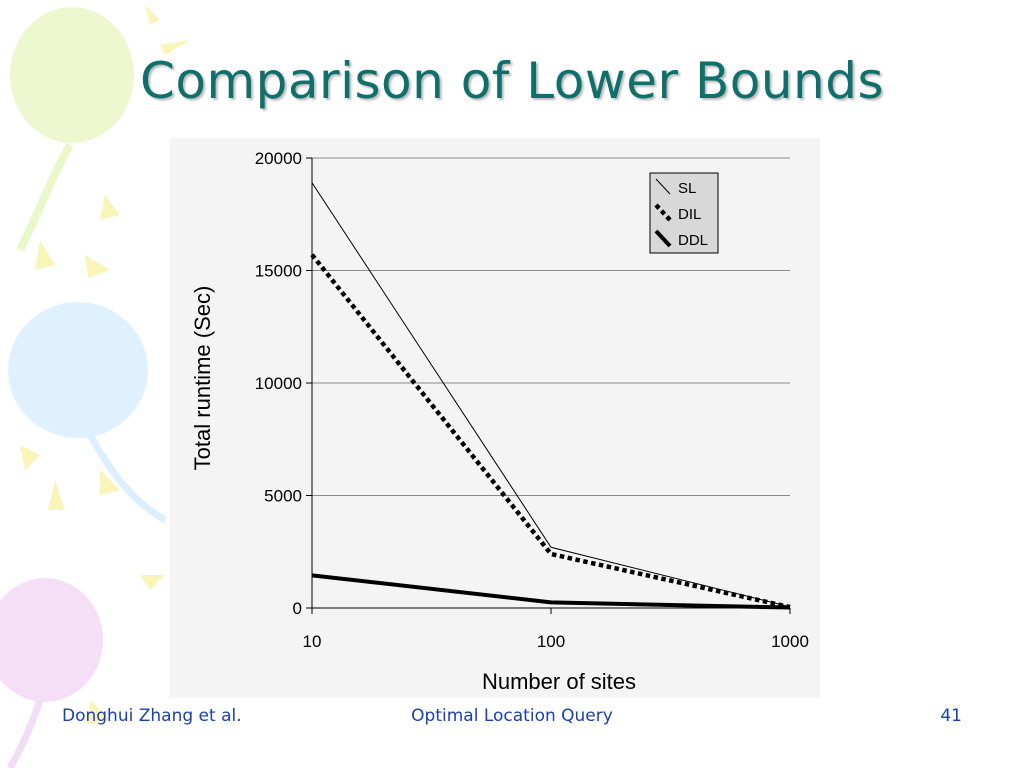  What do you see at coordinates (663, 212) in the screenshot?
I see `legend-swatch-dil` at bounding box center [663, 212].